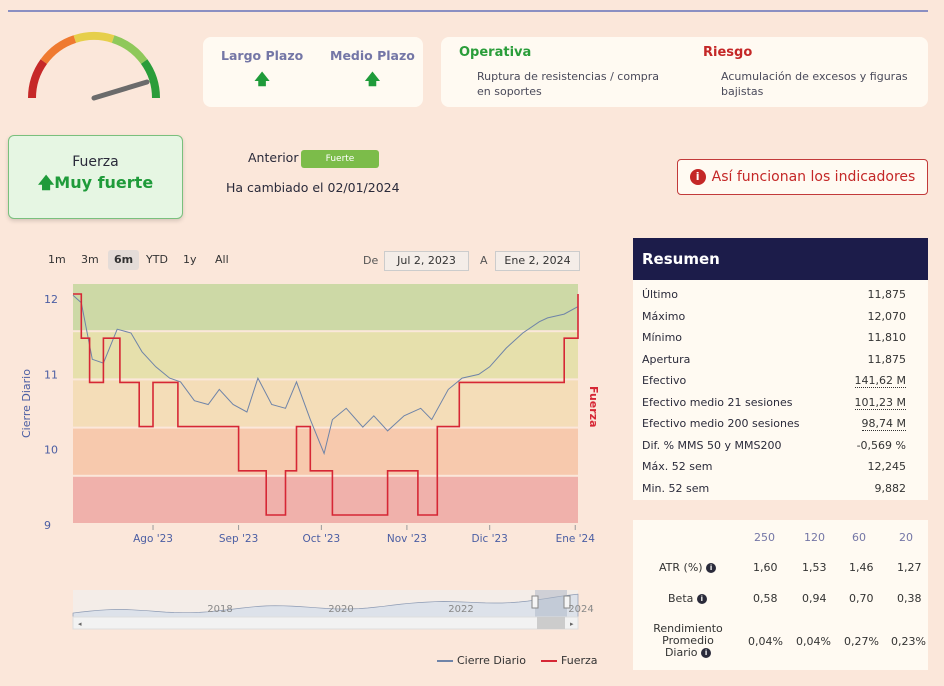  What do you see at coordinates (484, 260) in the screenshot?
I see `date-to-label: A` at bounding box center [484, 260].